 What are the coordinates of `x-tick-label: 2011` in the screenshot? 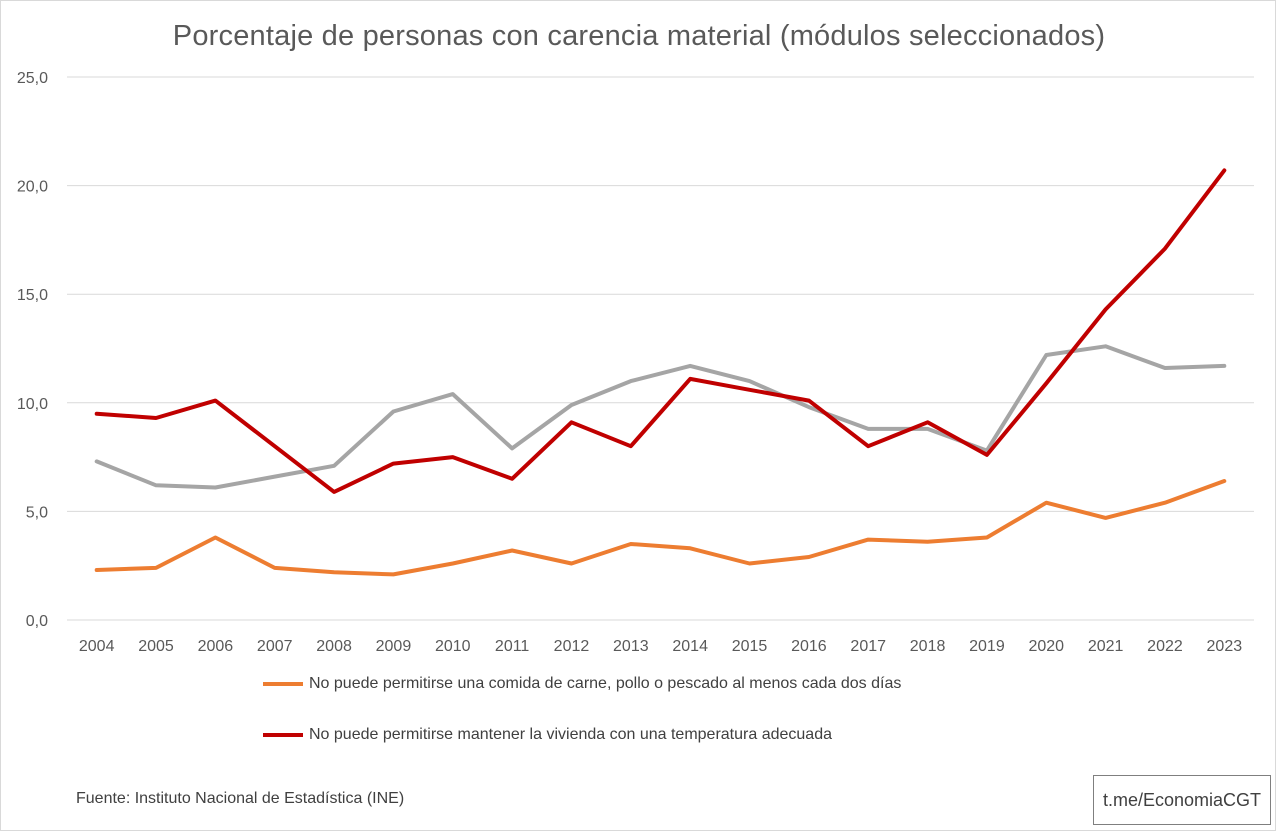 It's located at (512, 646).